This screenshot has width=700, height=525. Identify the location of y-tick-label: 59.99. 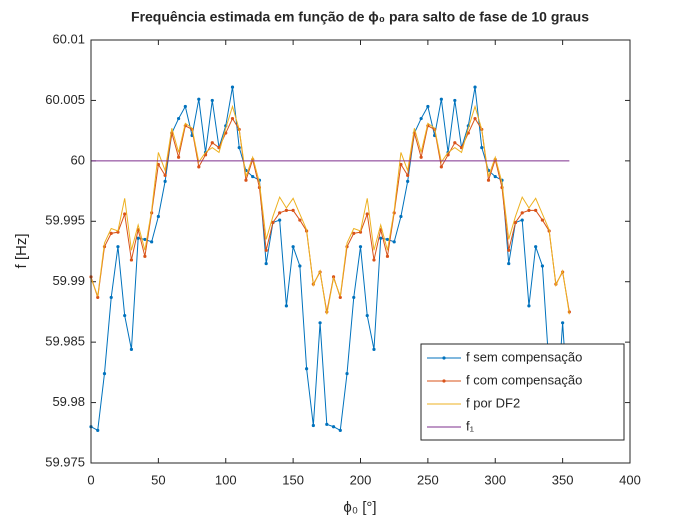
(68, 280).